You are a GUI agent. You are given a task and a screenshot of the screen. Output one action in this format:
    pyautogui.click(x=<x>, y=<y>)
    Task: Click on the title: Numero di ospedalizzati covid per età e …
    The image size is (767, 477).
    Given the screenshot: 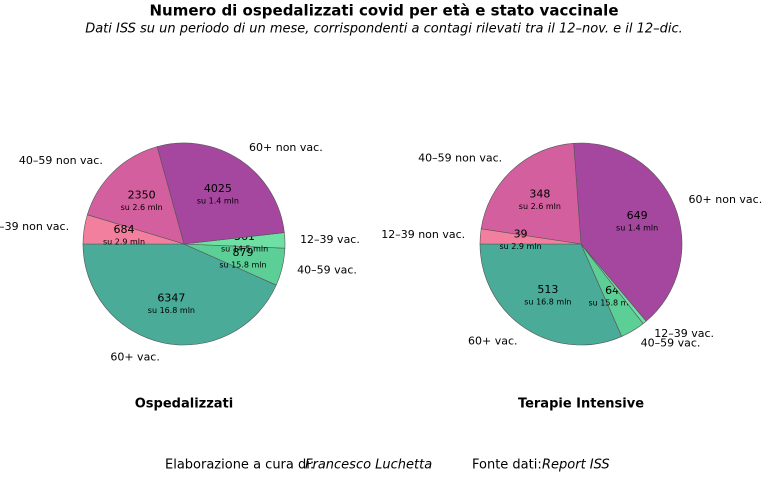 What is the action you would take?
    pyautogui.click(x=383, y=11)
    